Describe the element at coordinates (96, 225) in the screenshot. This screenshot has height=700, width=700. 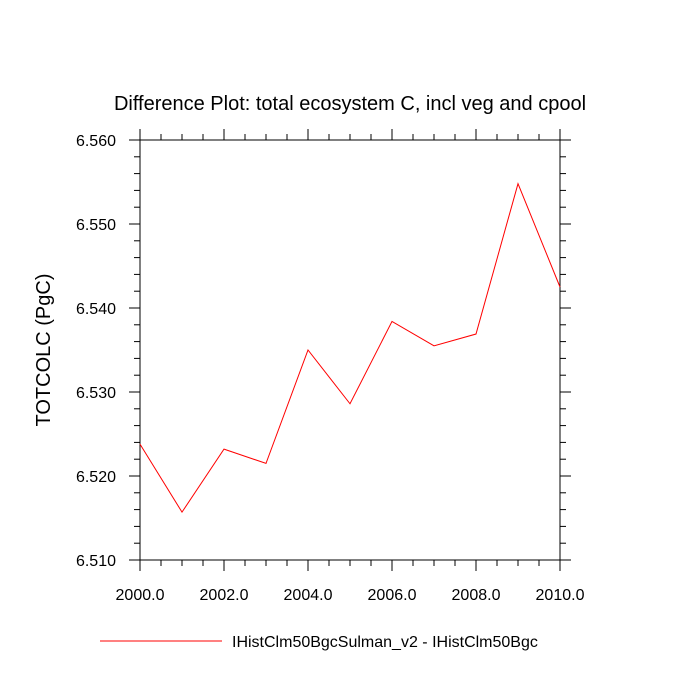
I see `y-tick-label: 6.550` at that location.